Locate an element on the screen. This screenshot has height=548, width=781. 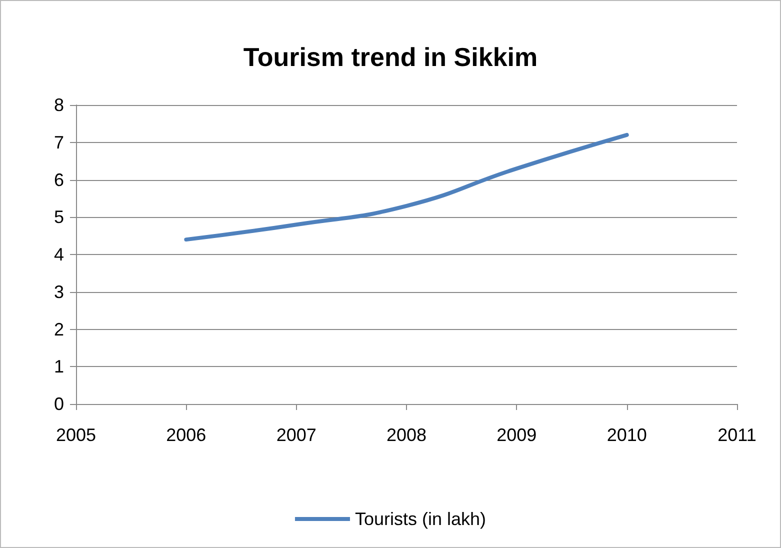
x-tick-label: 2007 is located at coordinates (296, 435).